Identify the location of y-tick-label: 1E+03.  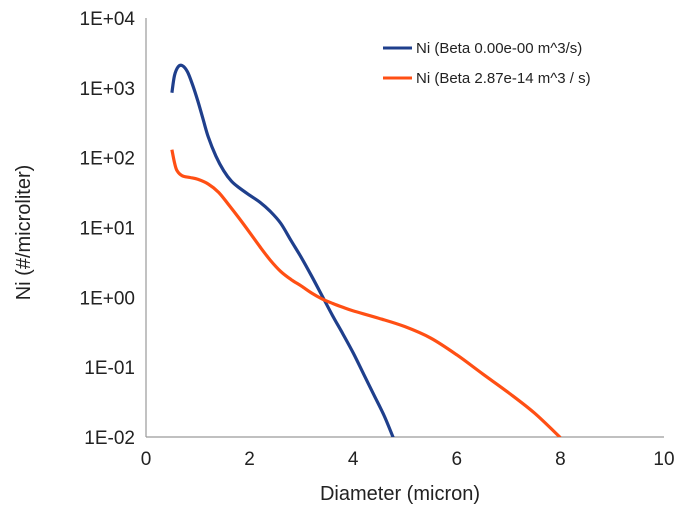
(107, 89).